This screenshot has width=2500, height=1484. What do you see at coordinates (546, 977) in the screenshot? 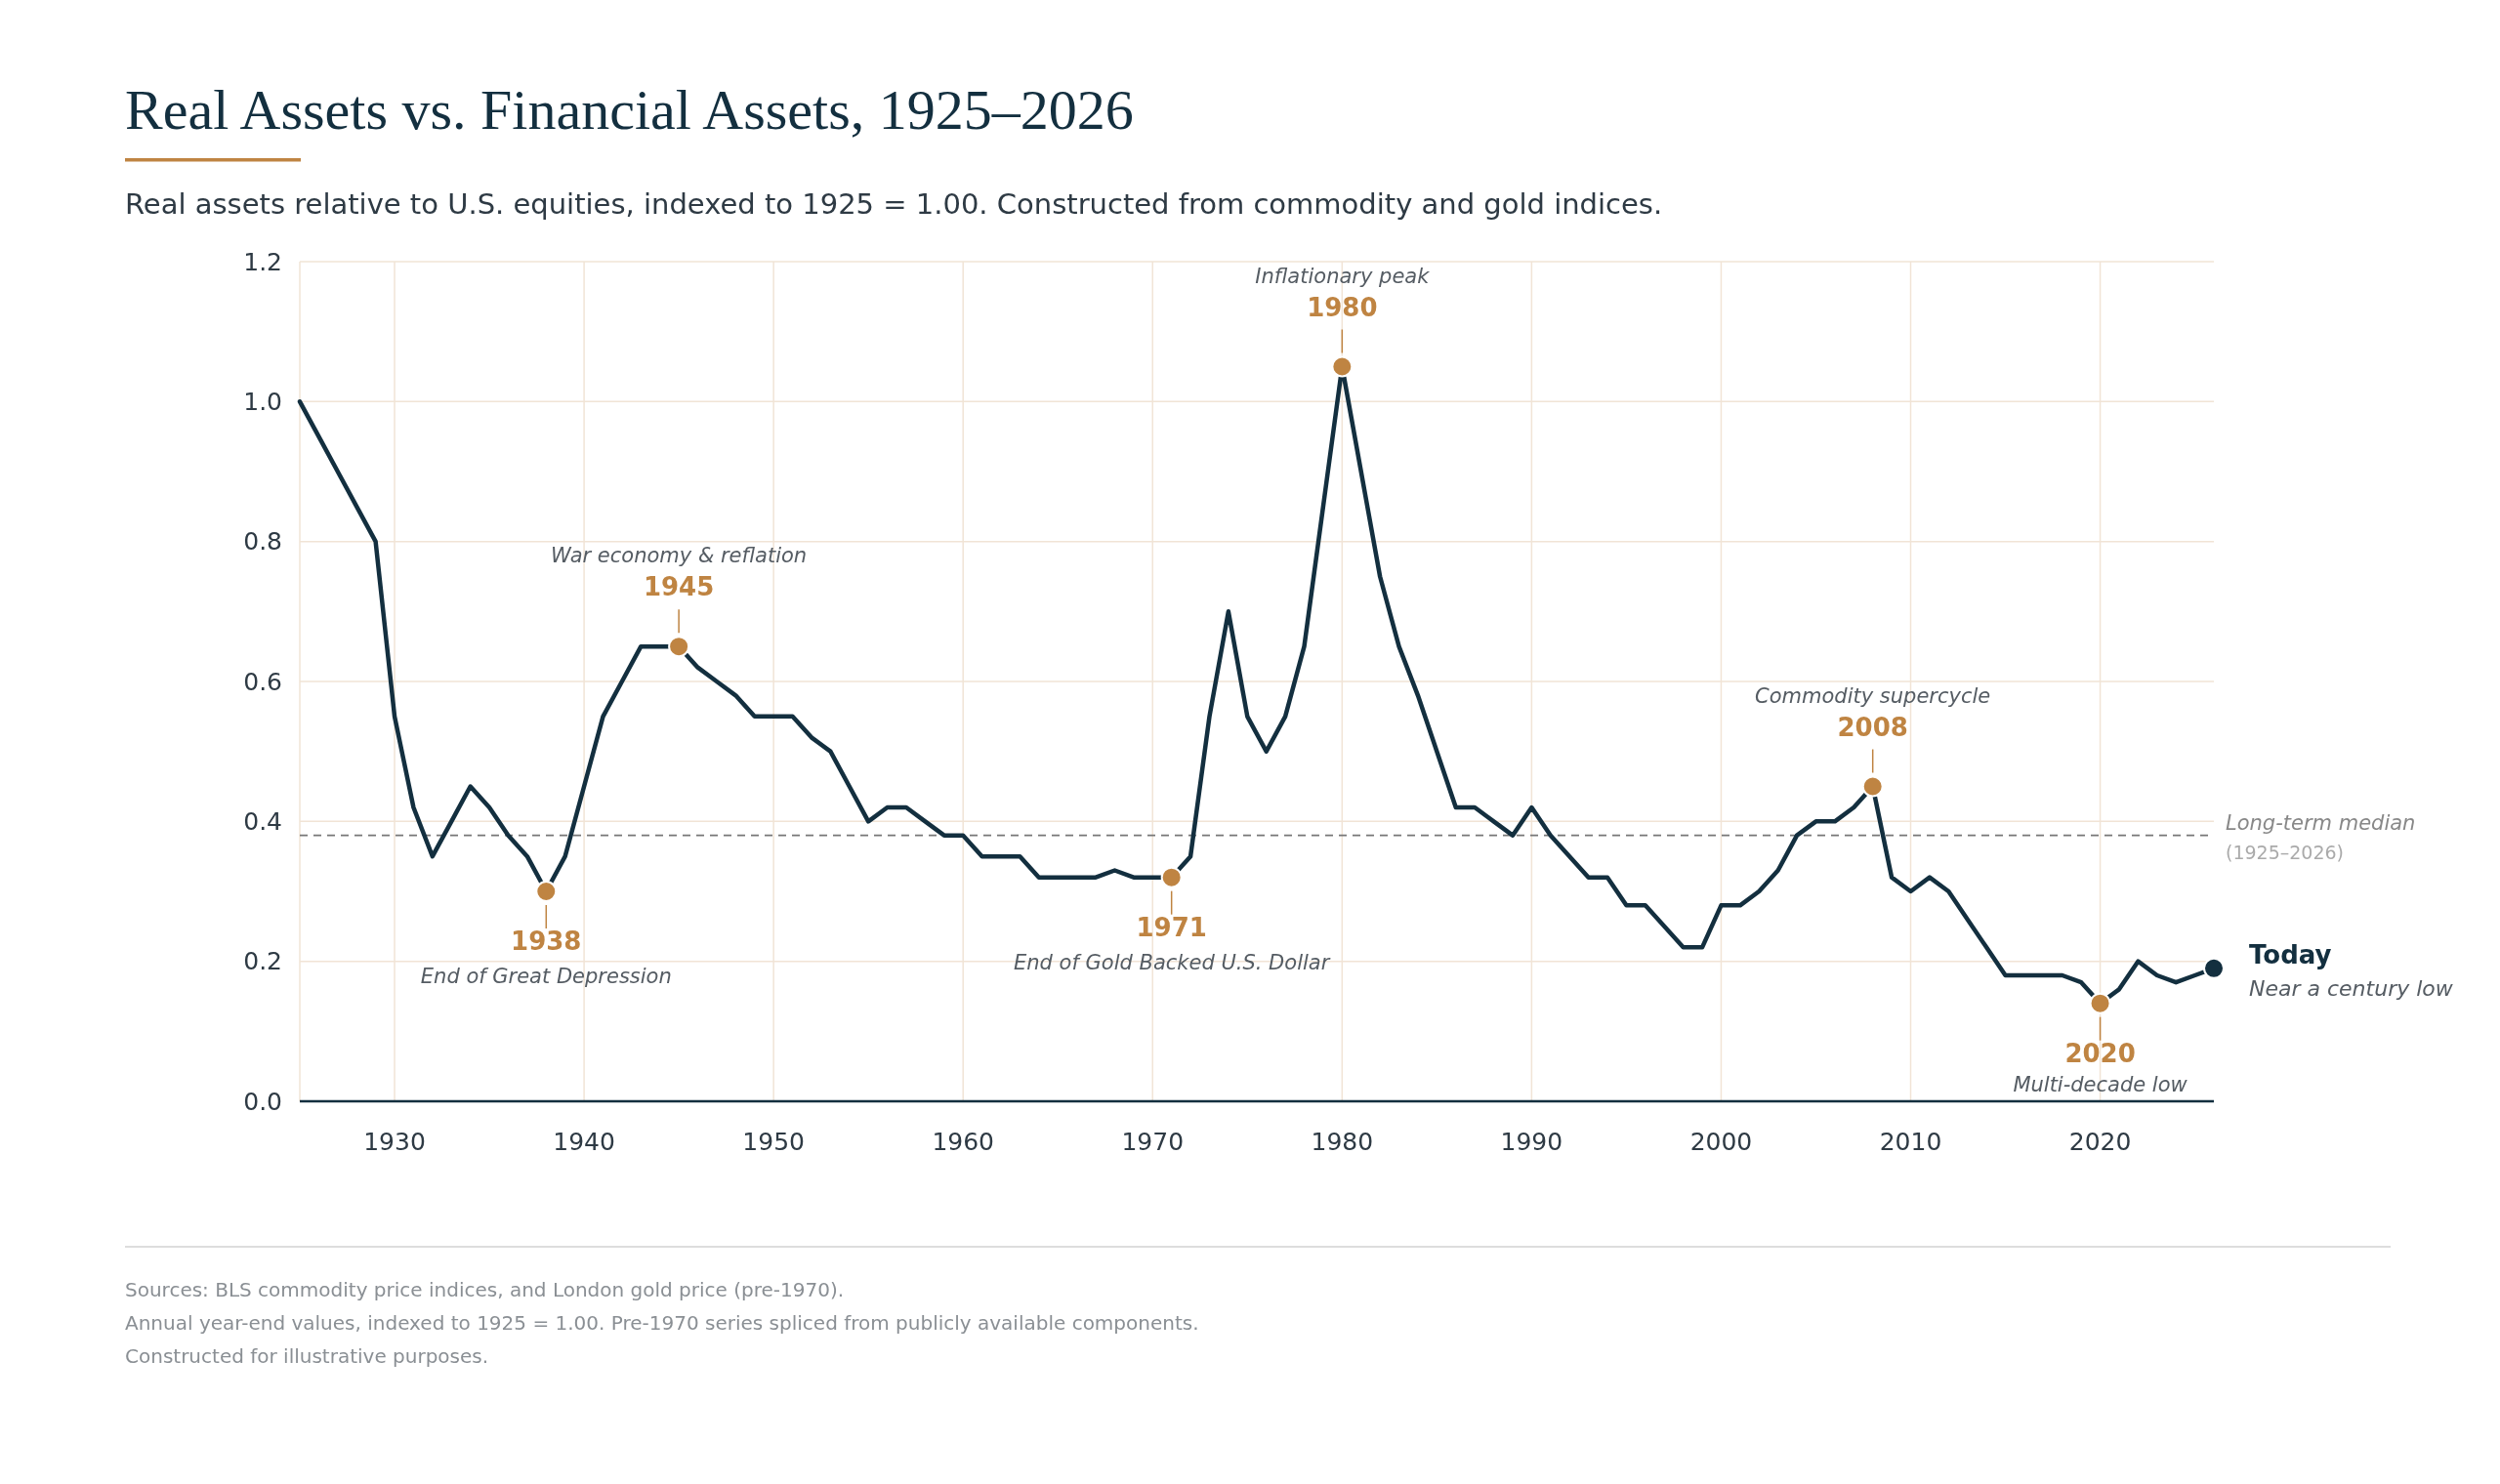
I see `annotation: End of Great Depression` at bounding box center [546, 977].